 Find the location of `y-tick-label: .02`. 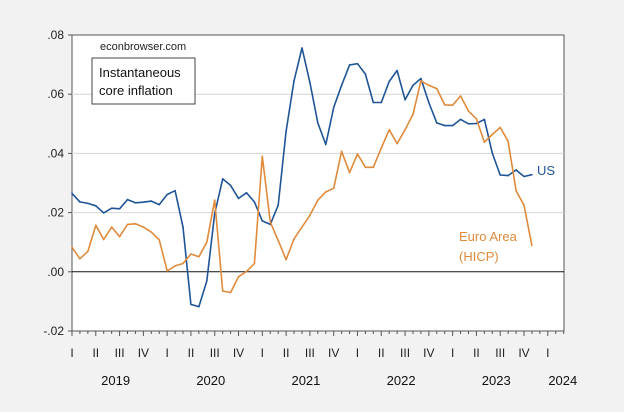

y-tick-label: .02 is located at coordinates (55, 213).